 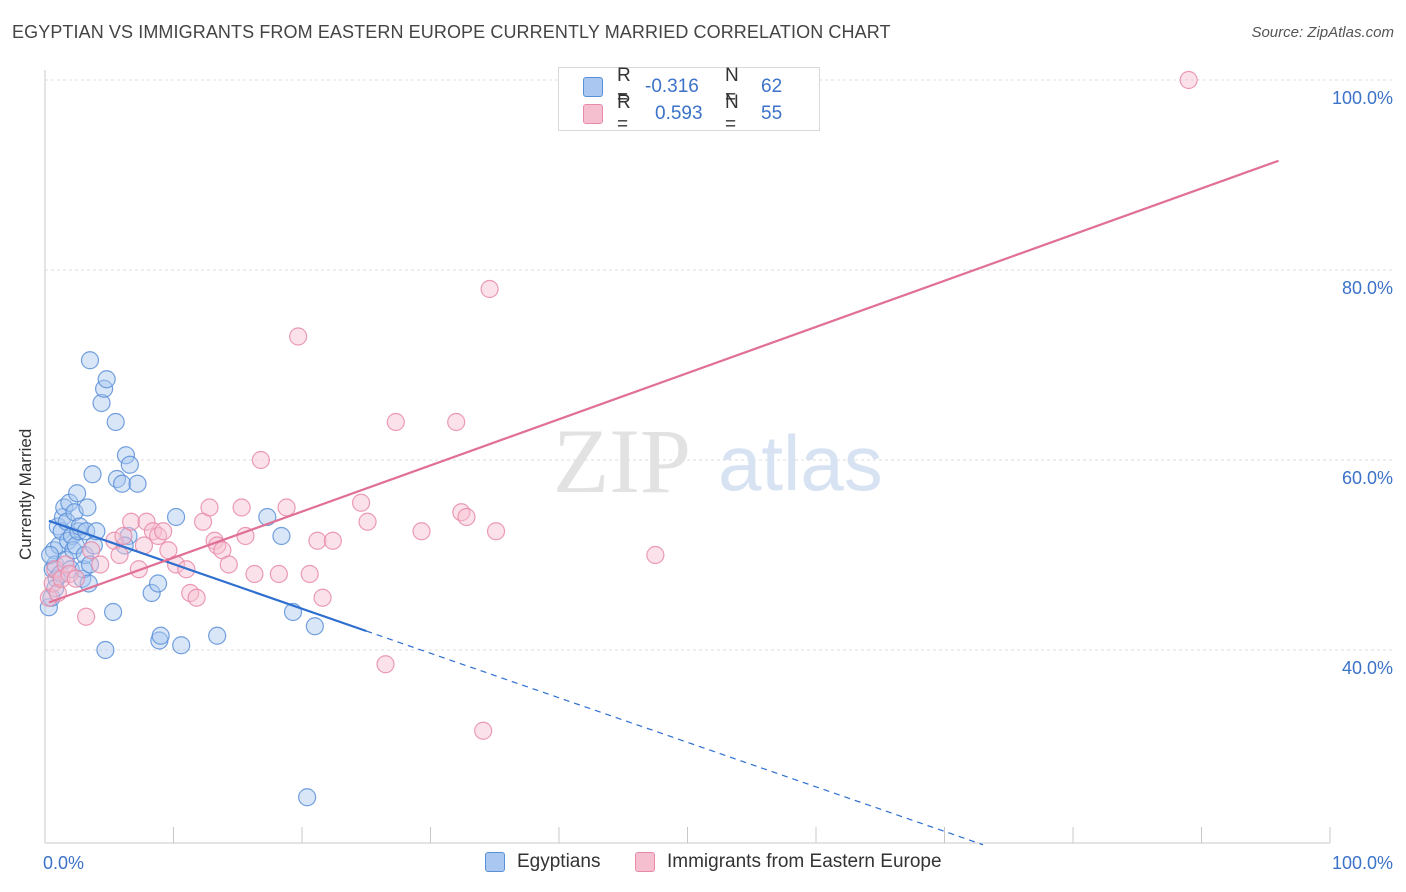 What do you see at coordinates (672, 86) in the screenshot?
I see `r-value-egyptians: -0.316` at bounding box center [672, 86].